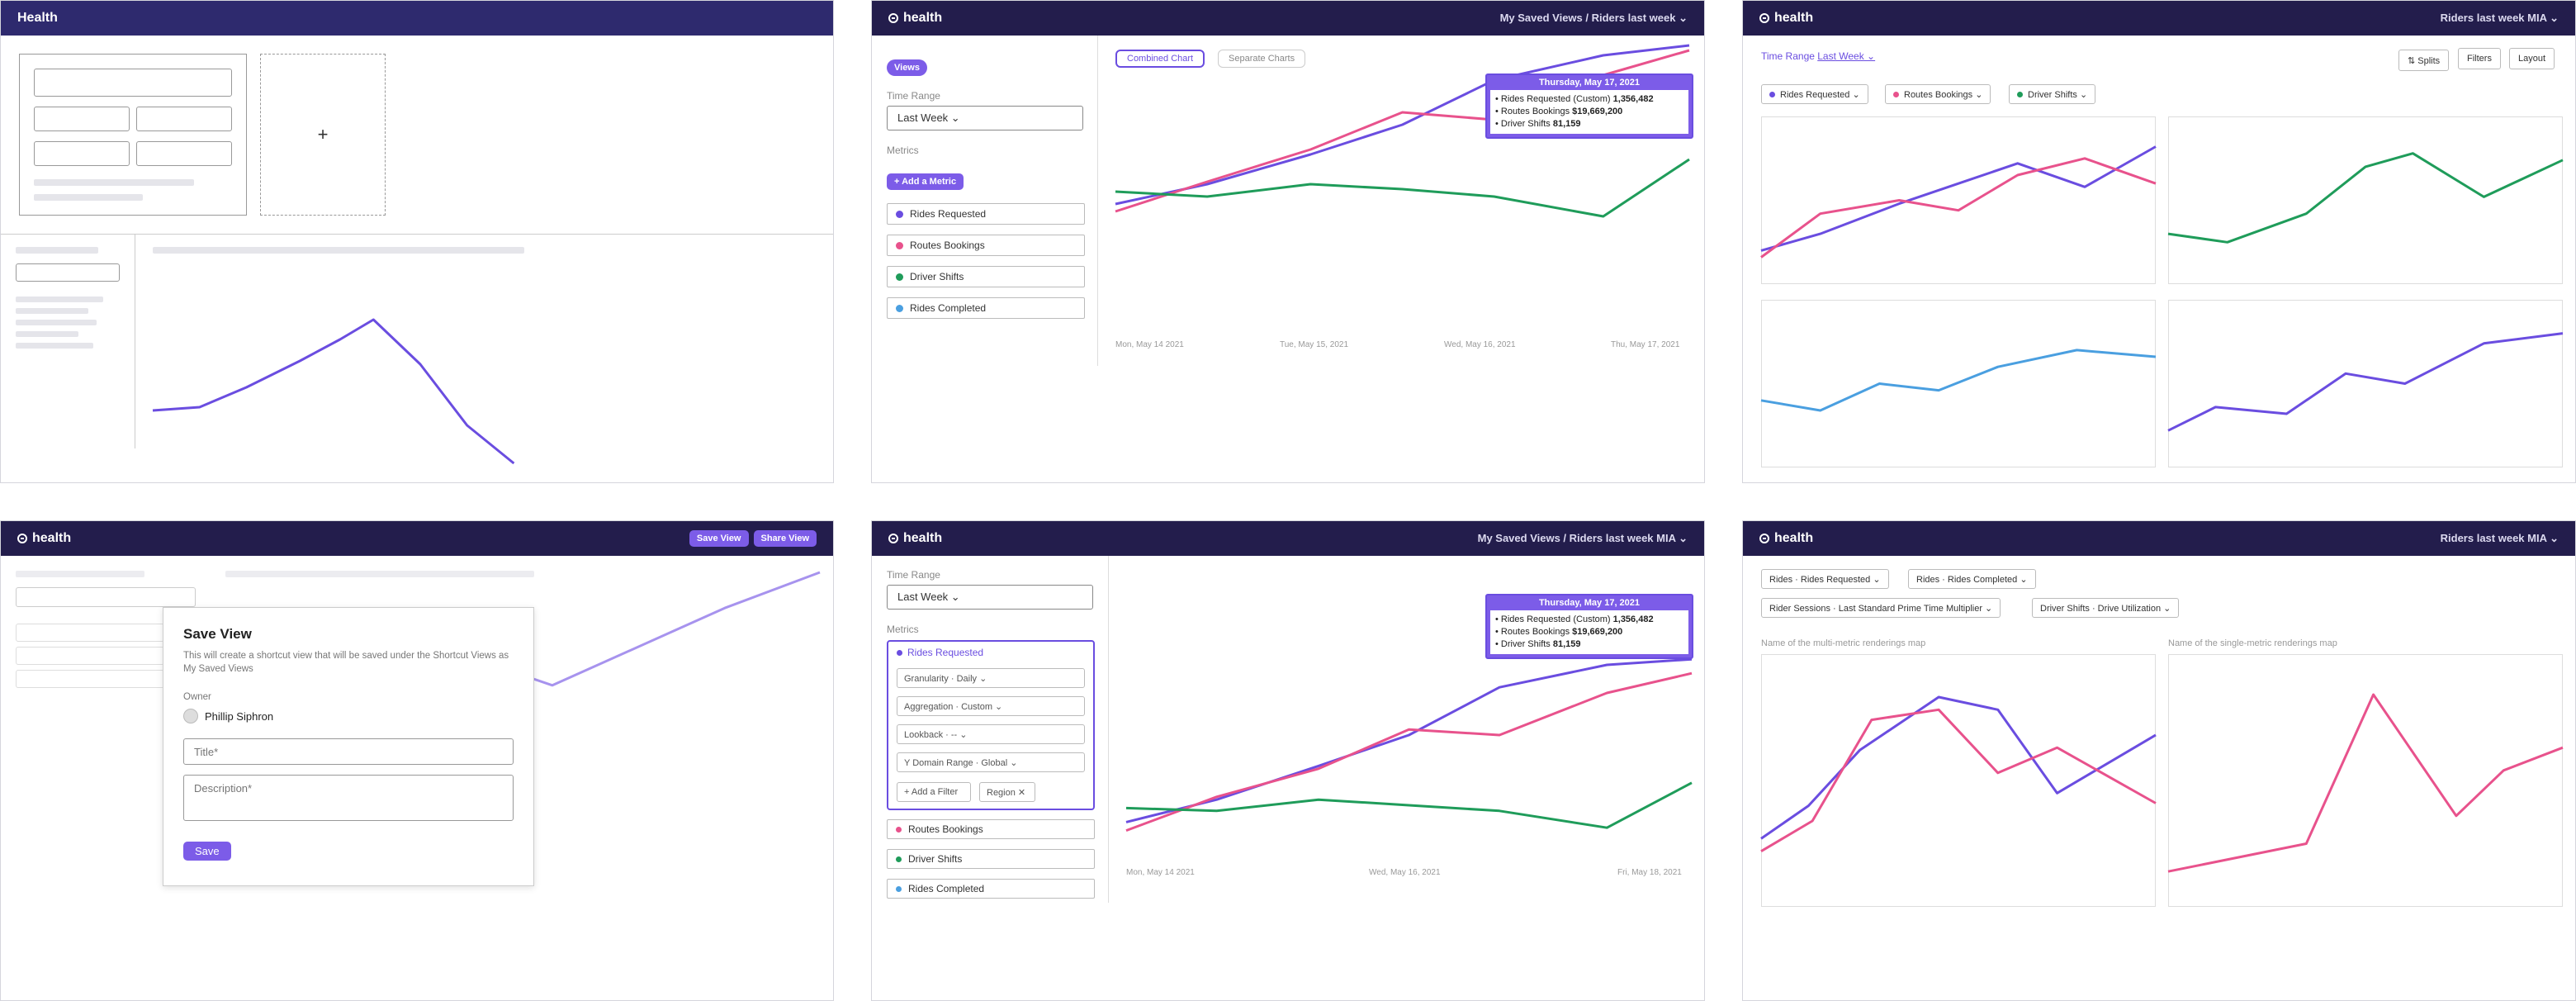 This screenshot has height=1001, width=2576. Describe the element at coordinates (1007, 792) in the screenshot. I see `region-filter-chip: Region ✕` at that location.